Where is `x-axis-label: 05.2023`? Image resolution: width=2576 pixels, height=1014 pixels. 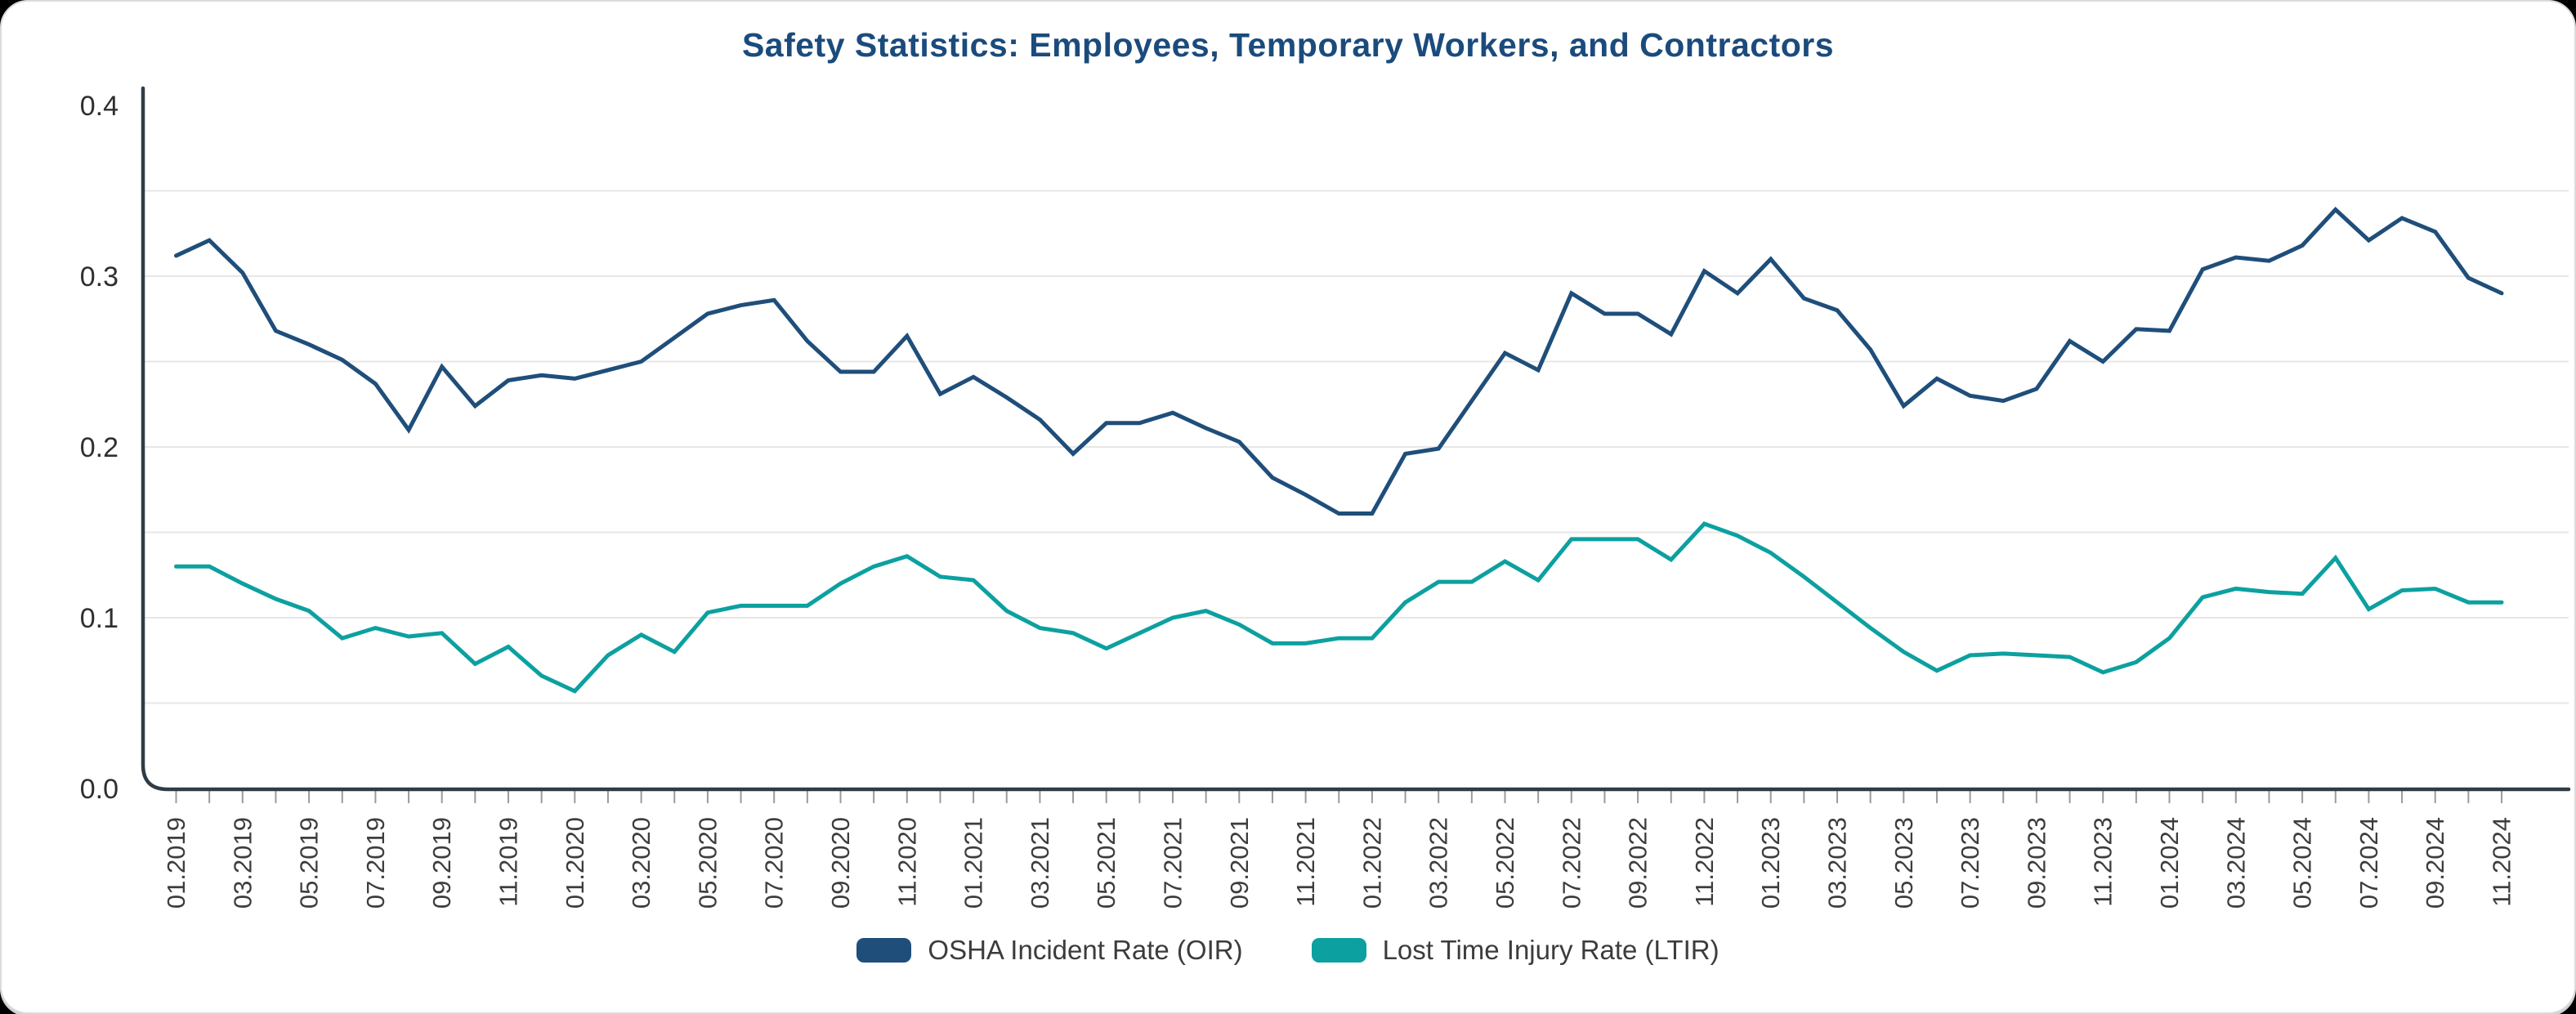 x-axis-label: 05.2023 is located at coordinates (1904, 863).